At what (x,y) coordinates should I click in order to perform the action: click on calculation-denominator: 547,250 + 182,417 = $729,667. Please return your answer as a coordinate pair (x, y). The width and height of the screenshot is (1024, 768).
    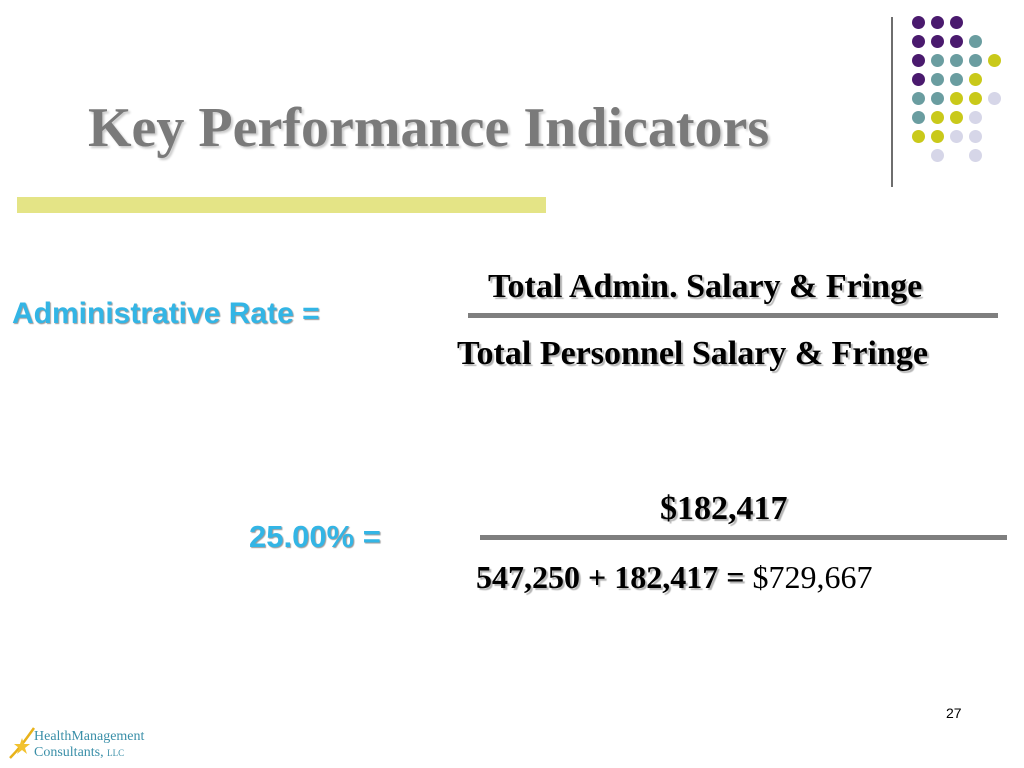
    Looking at the image, I should click on (674, 577).